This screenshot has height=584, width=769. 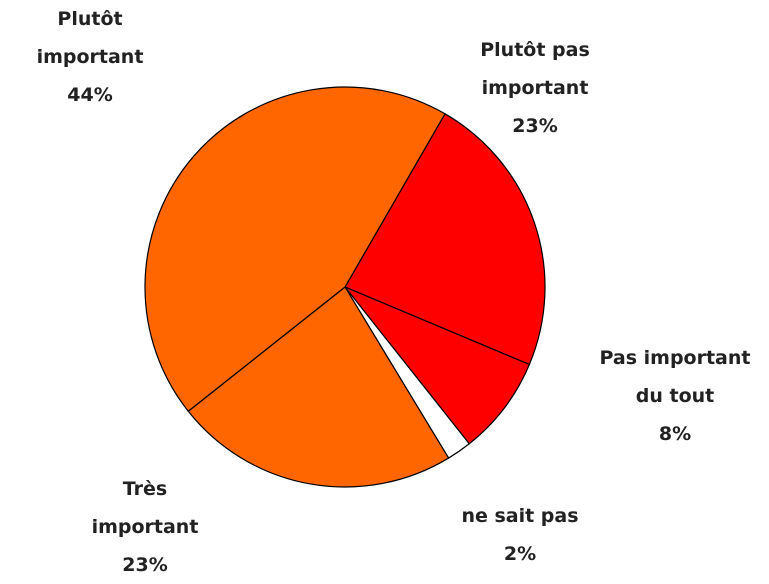 I want to click on slice-label: Très important 23%, so click(x=145, y=527).